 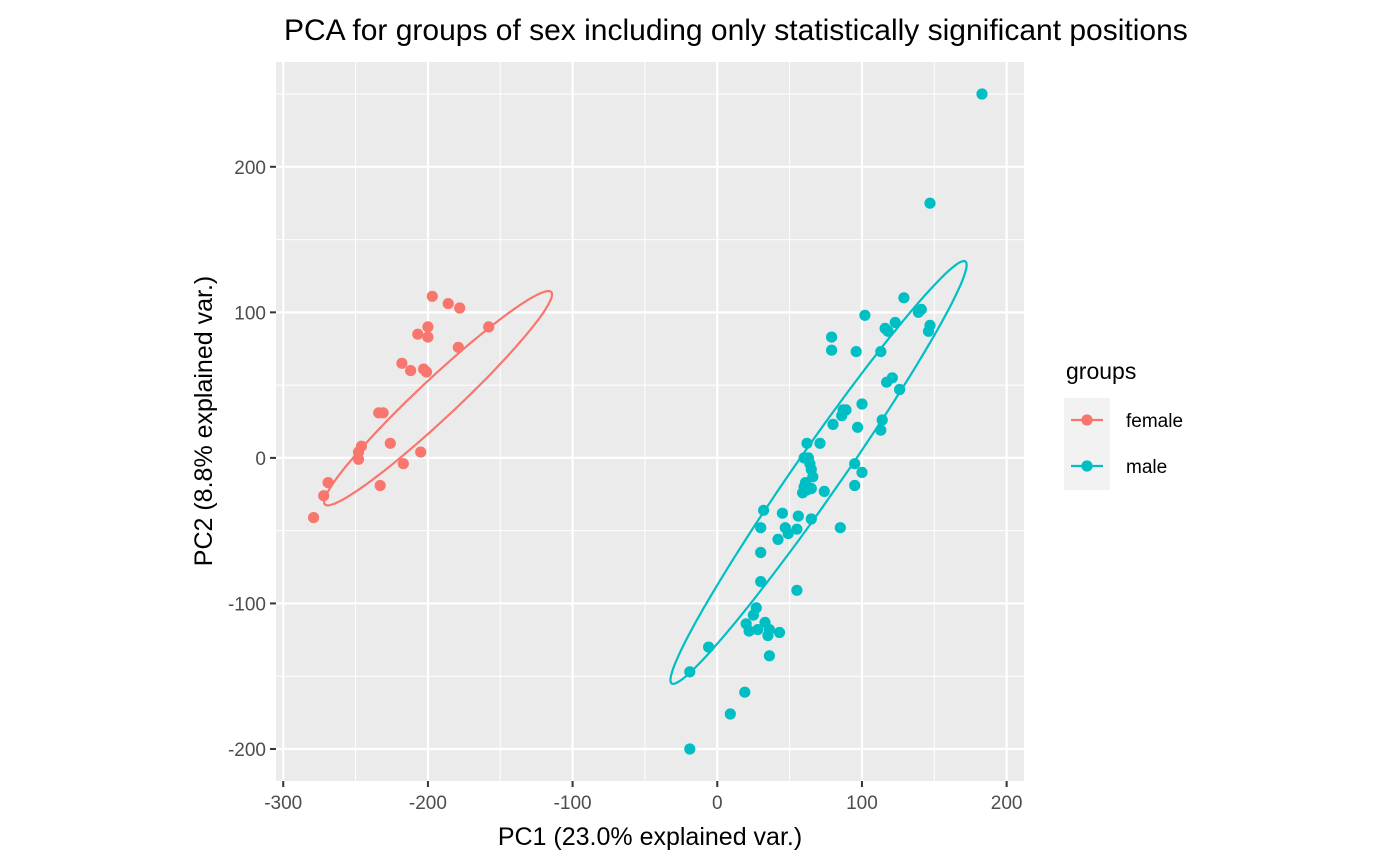 What do you see at coordinates (247, 604) in the screenshot?
I see `y-tick-label: -100` at bounding box center [247, 604].